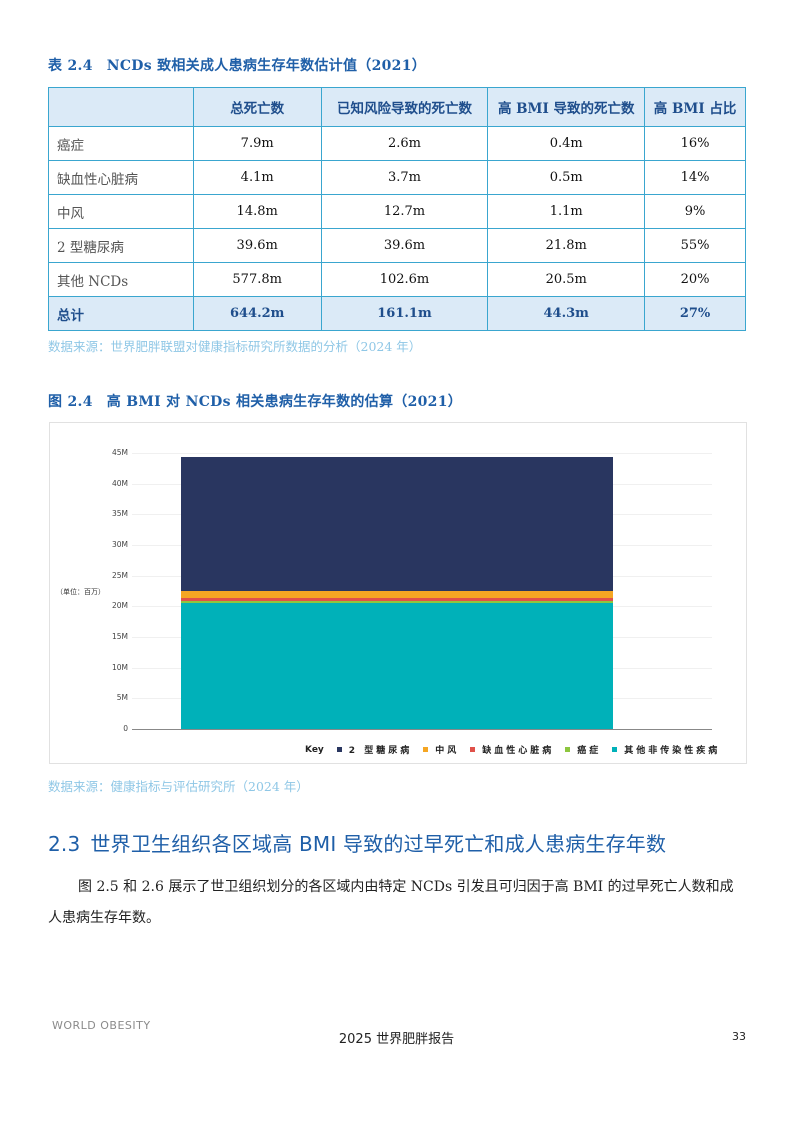 This screenshot has width=793, height=1122. Describe the element at coordinates (566, 143) in the screenshot. I see `cell-high-bmi: 0.4m` at that location.